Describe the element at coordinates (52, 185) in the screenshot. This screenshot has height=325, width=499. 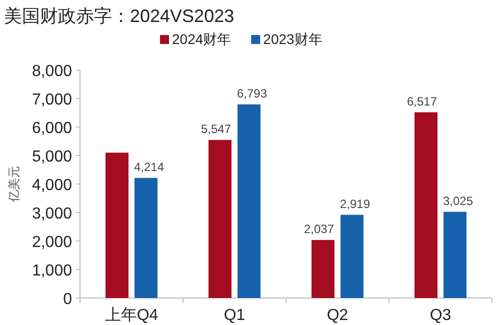
I see `y-tick-label: 4,000` at that location.